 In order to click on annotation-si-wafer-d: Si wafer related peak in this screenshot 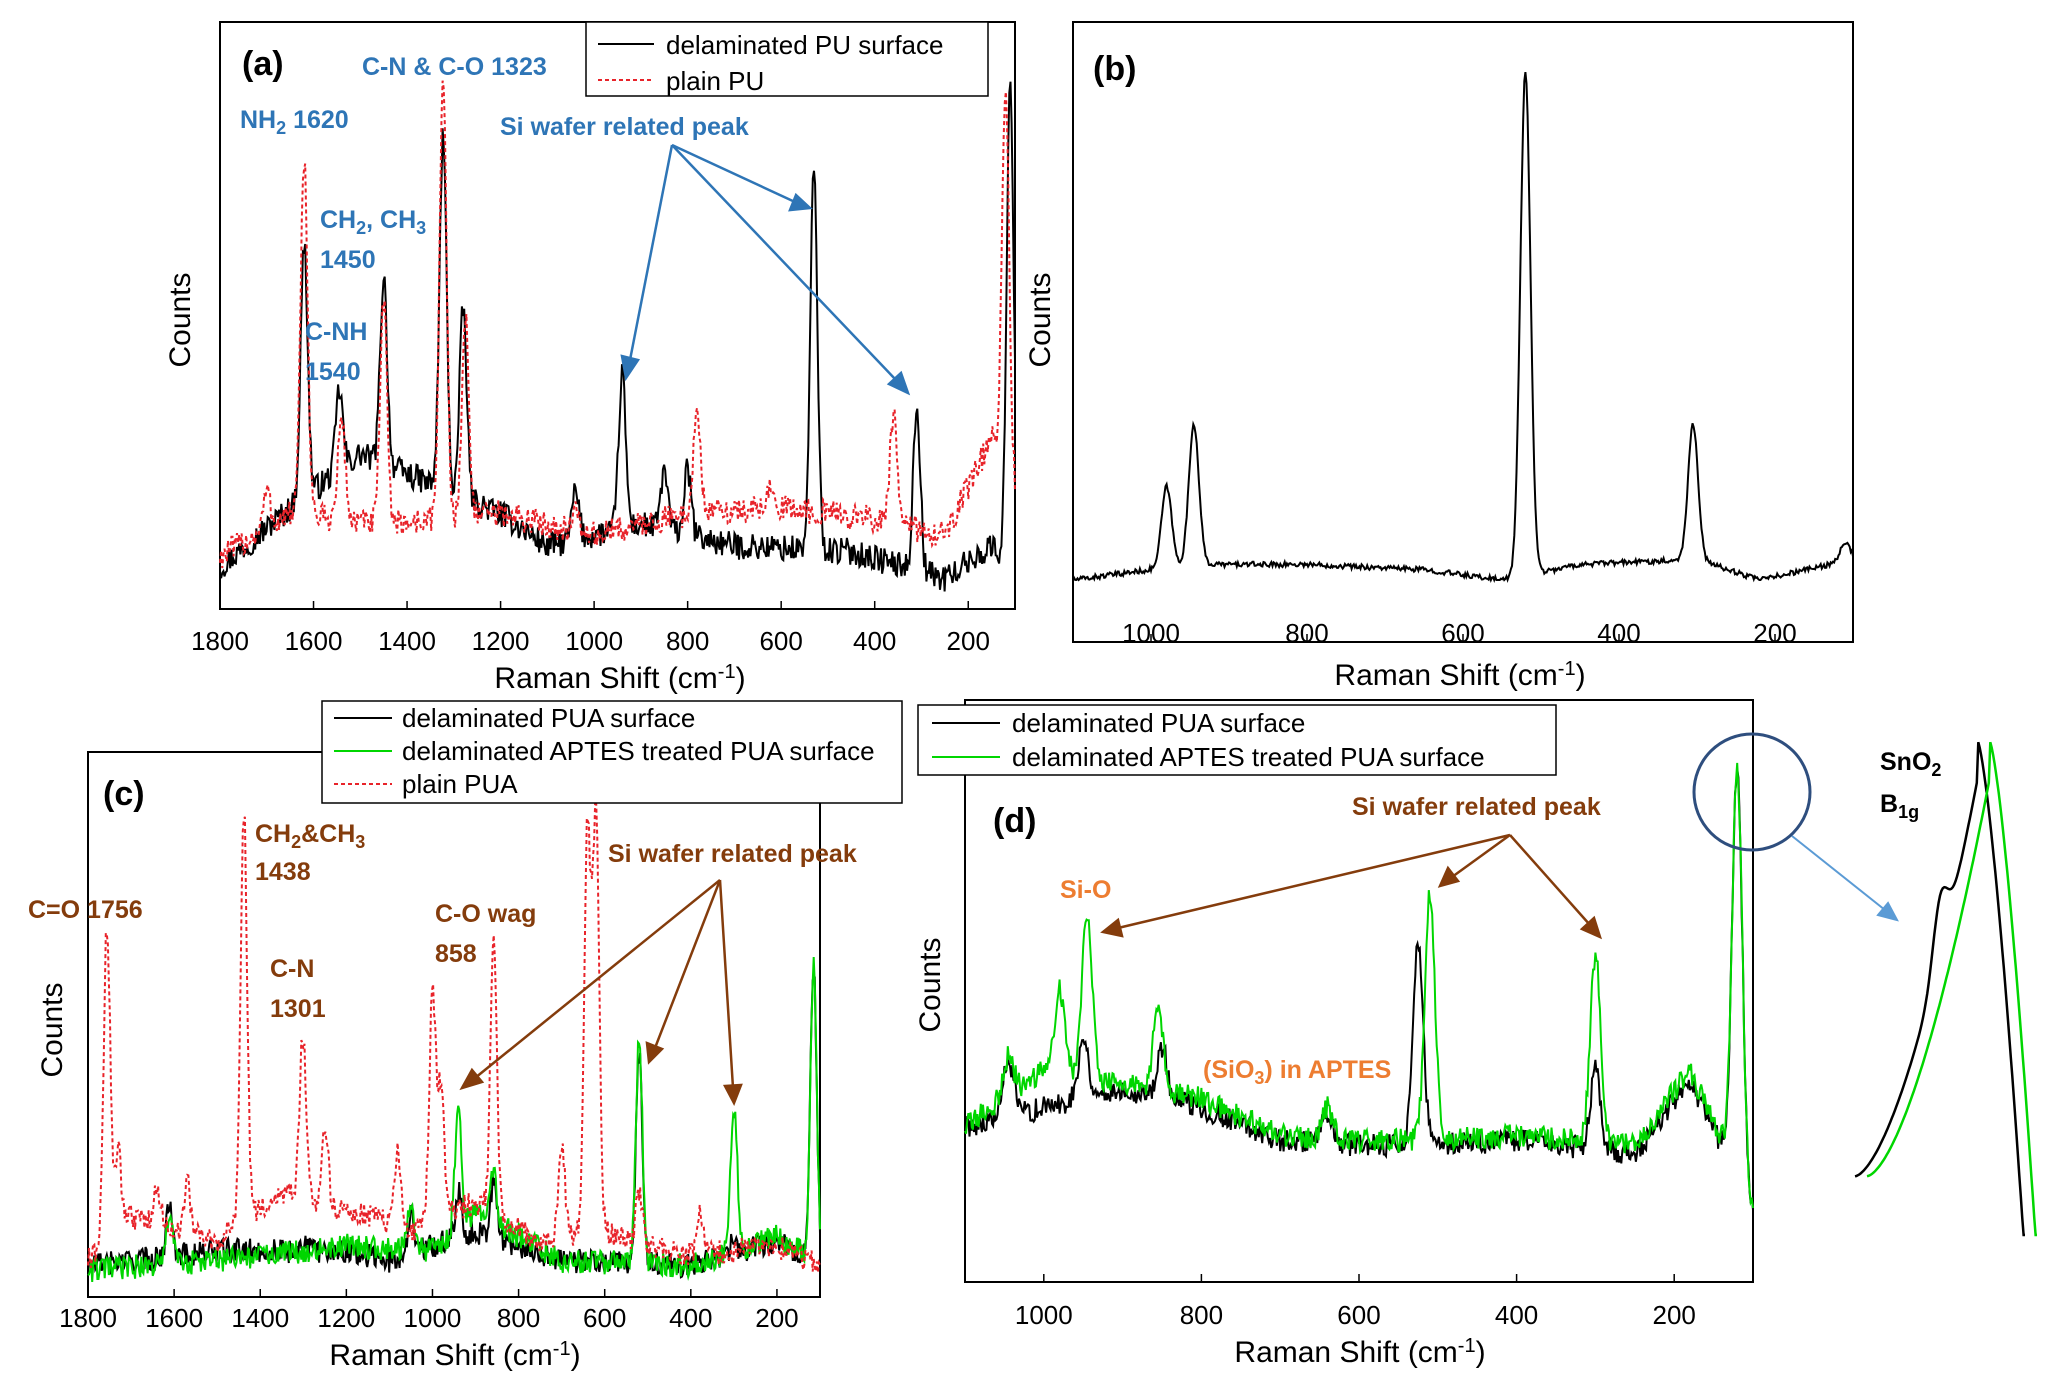, I will do `click(1476, 807)`.